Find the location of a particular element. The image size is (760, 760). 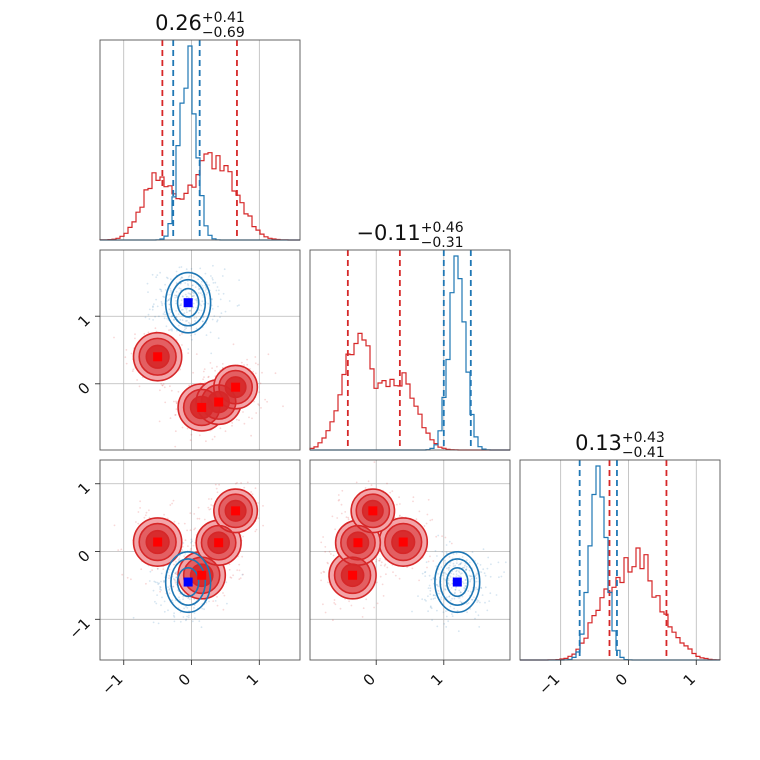

mode-marker is located at coordinates (202, 575).